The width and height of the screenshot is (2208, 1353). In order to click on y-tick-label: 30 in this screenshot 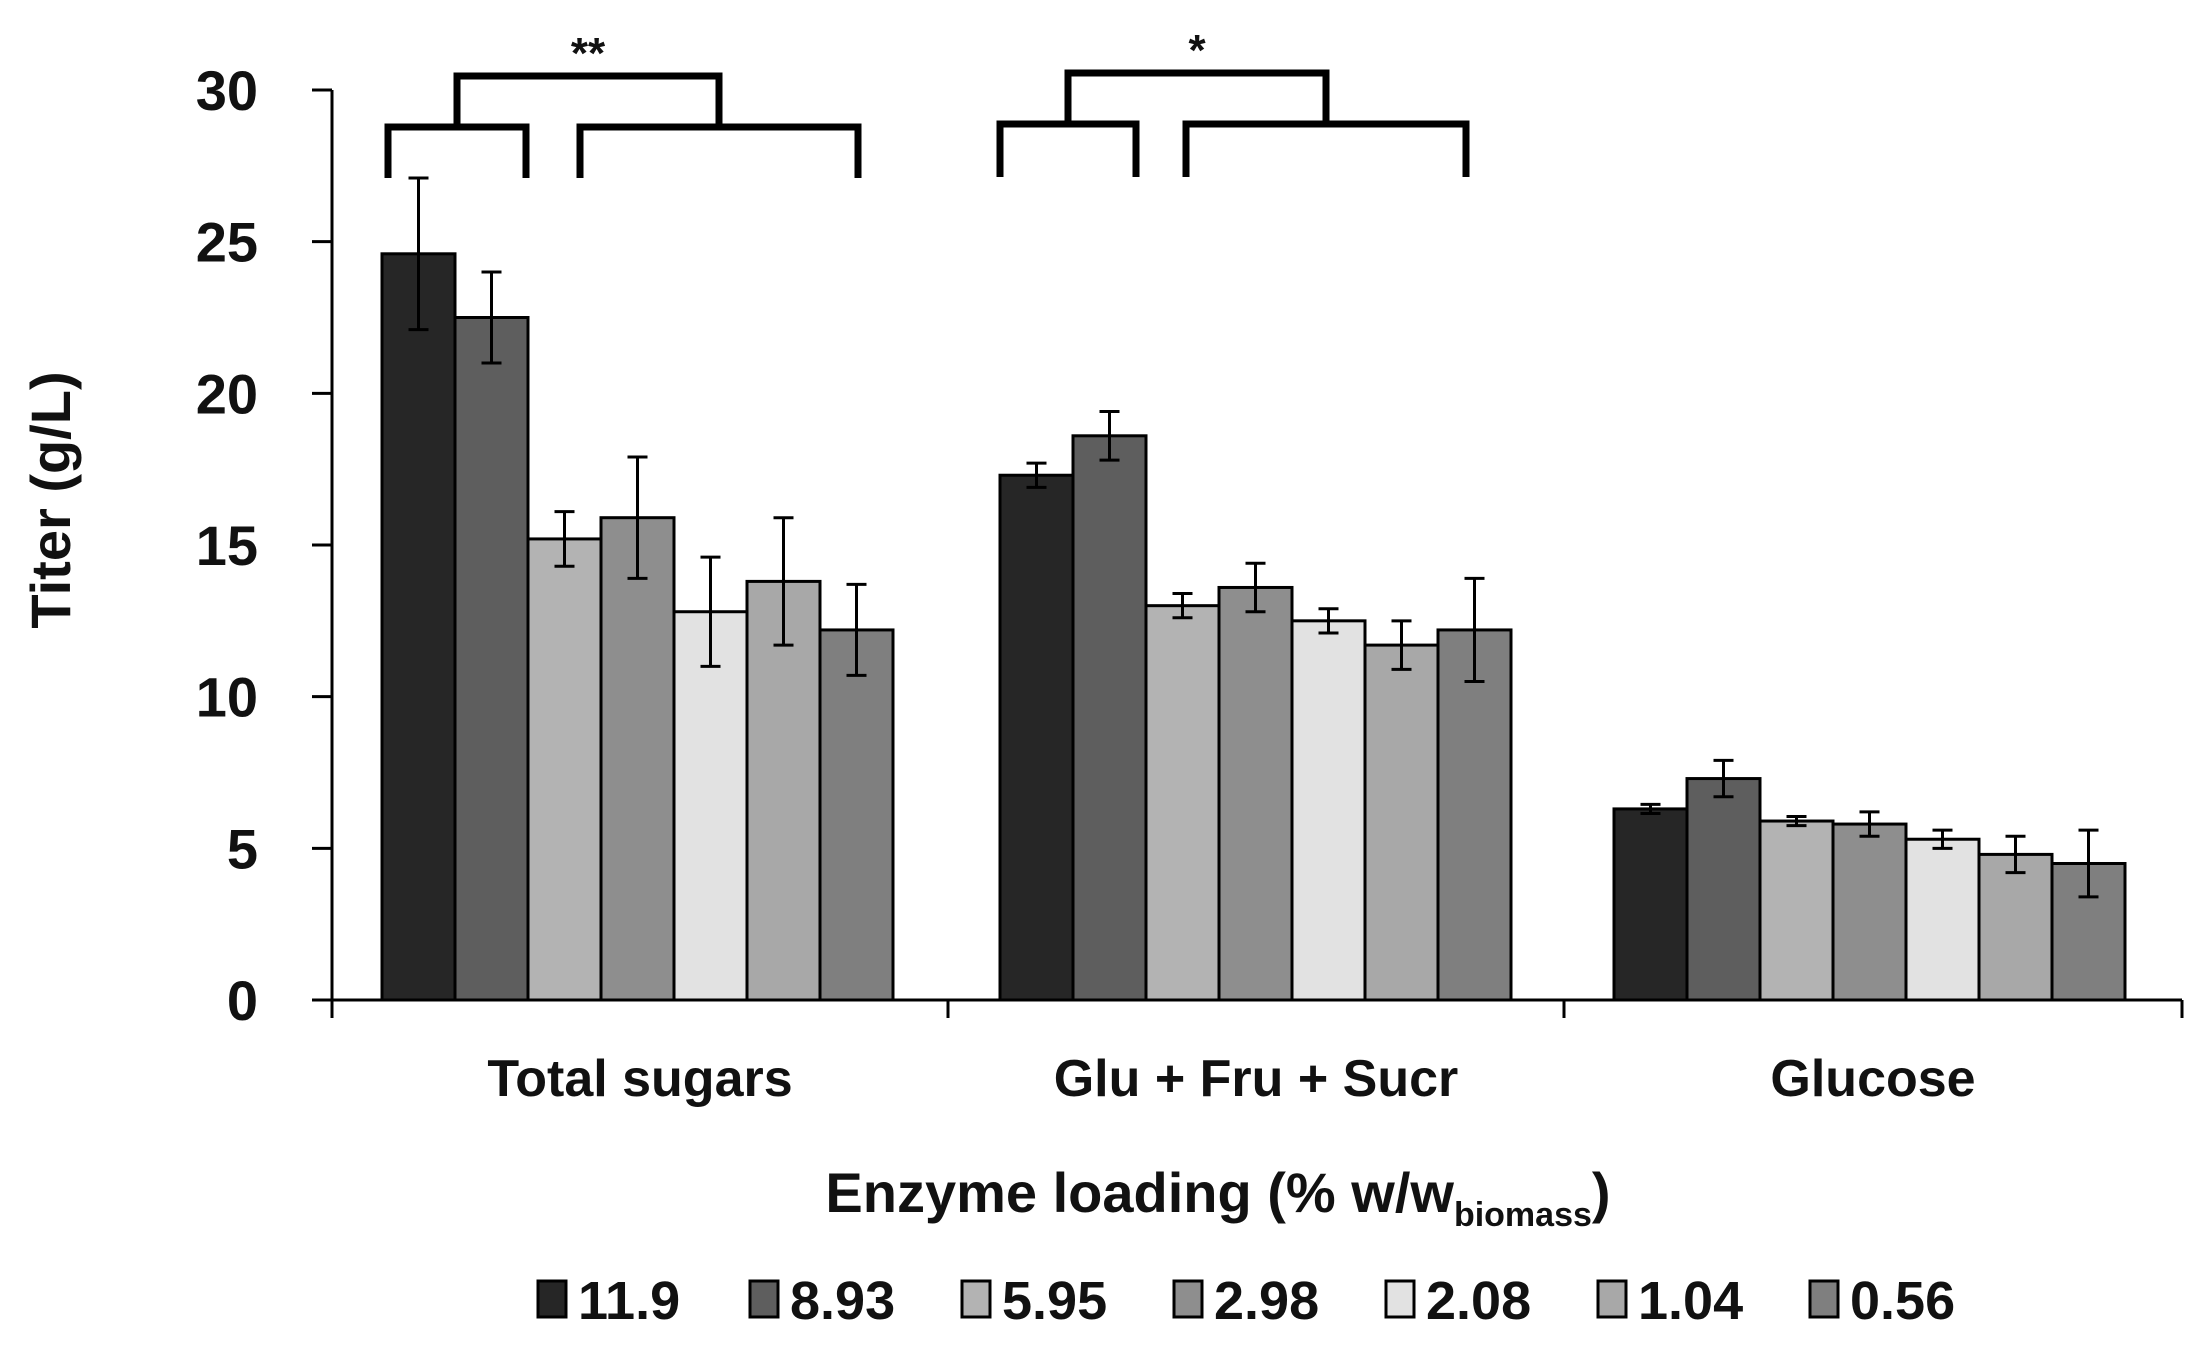, I will do `click(227, 90)`.